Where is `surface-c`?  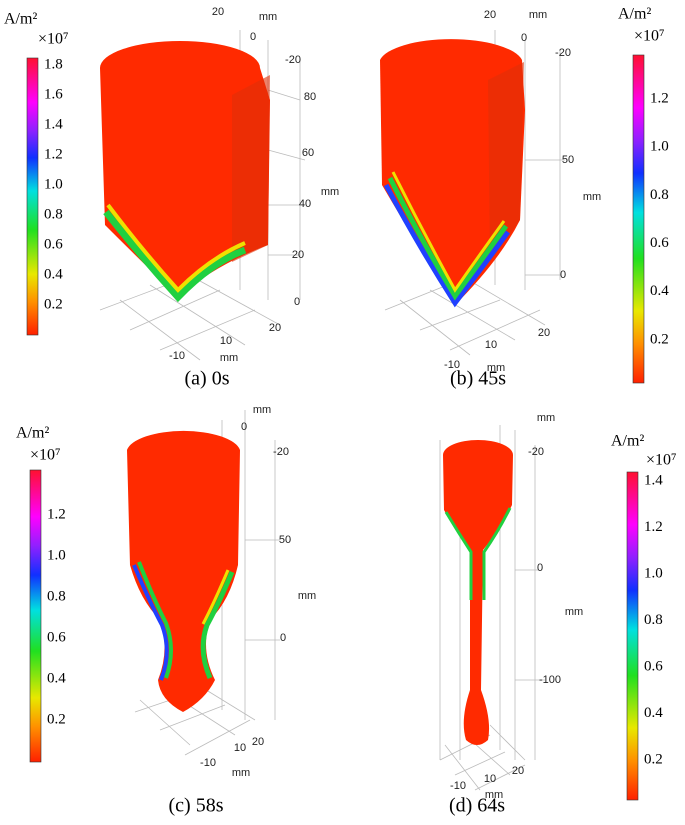 surface-c is located at coordinates (183, 571).